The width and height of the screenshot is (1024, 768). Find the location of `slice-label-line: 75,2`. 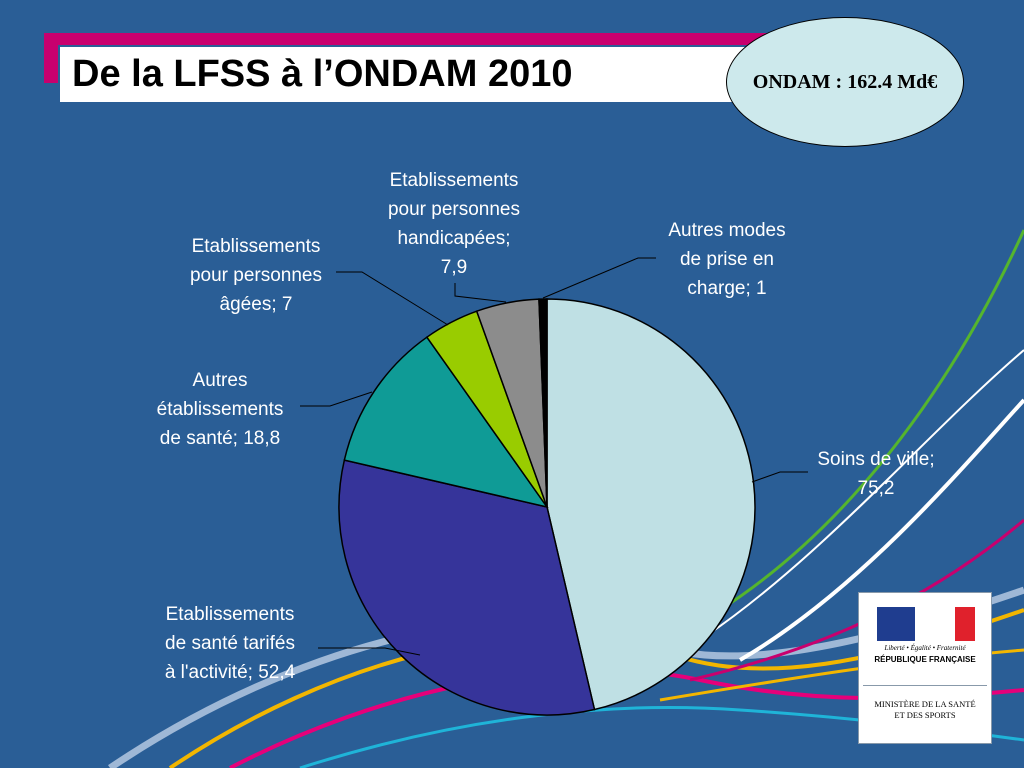

slice-label-line: 75,2 is located at coordinates (876, 488).